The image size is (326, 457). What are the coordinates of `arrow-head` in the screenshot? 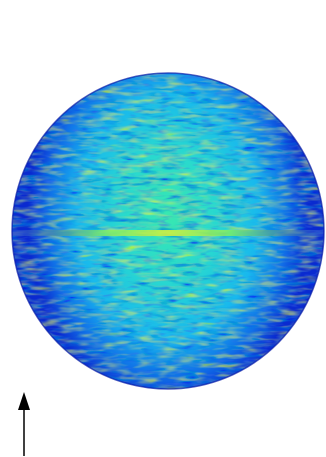 It's located at (24, 401).